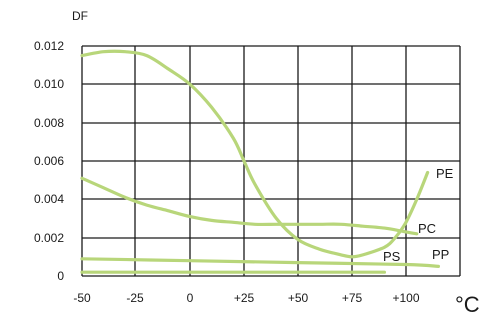 This screenshot has width=486, height=321. What do you see at coordinates (49, 161) in the screenshot?
I see `y-tick-label: 0.006` at bounding box center [49, 161].